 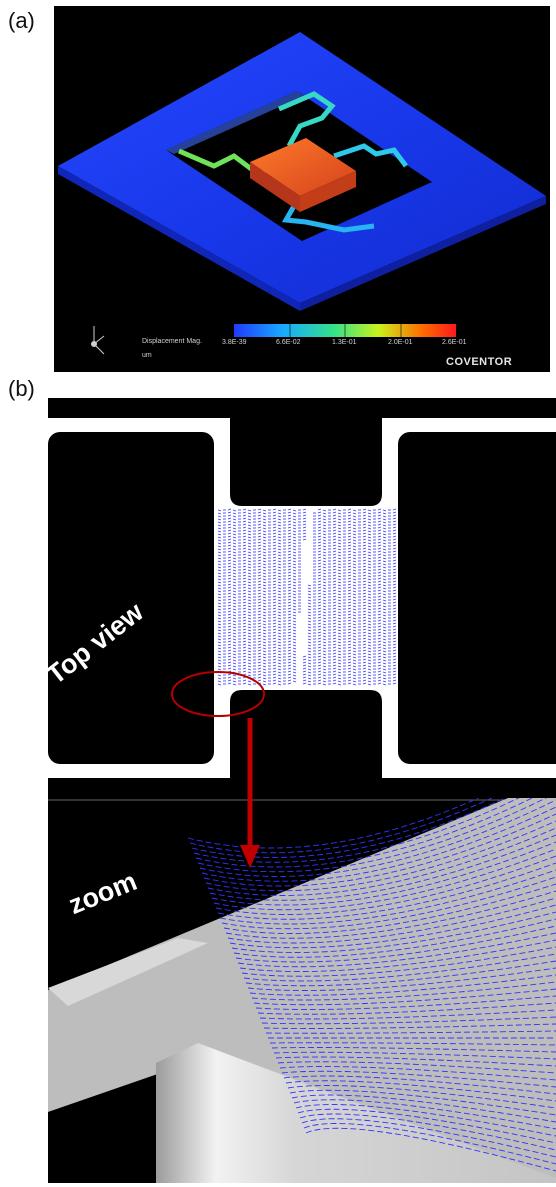 I want to click on proof-mass-side-left, so click(x=275, y=187).